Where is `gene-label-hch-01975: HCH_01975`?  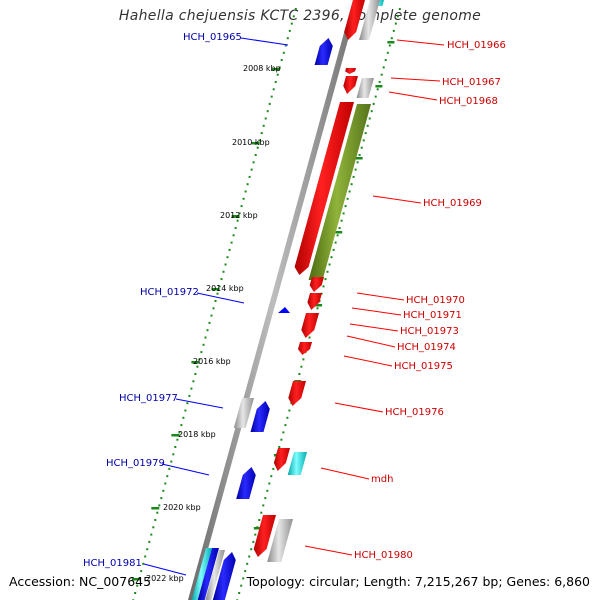 gene-label-hch-01975: HCH_01975 is located at coordinates (423, 366).